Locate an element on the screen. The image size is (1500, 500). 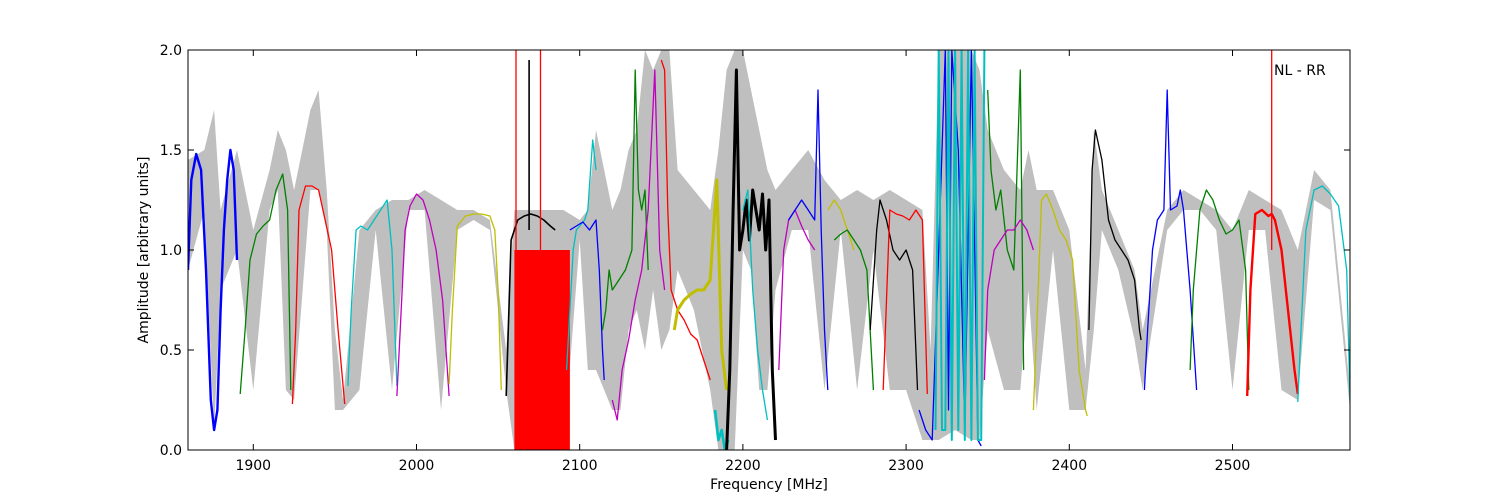
station-annotation: NL - RR is located at coordinates (1300, 71).